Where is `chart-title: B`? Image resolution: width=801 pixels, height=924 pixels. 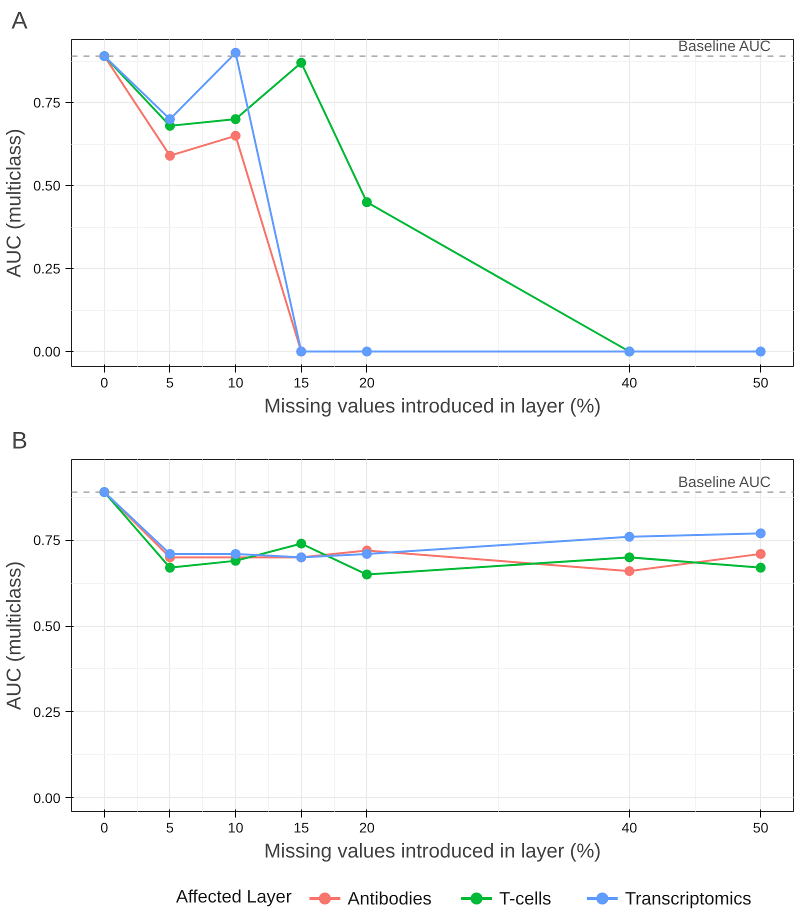 chart-title: B is located at coordinates (20, 441).